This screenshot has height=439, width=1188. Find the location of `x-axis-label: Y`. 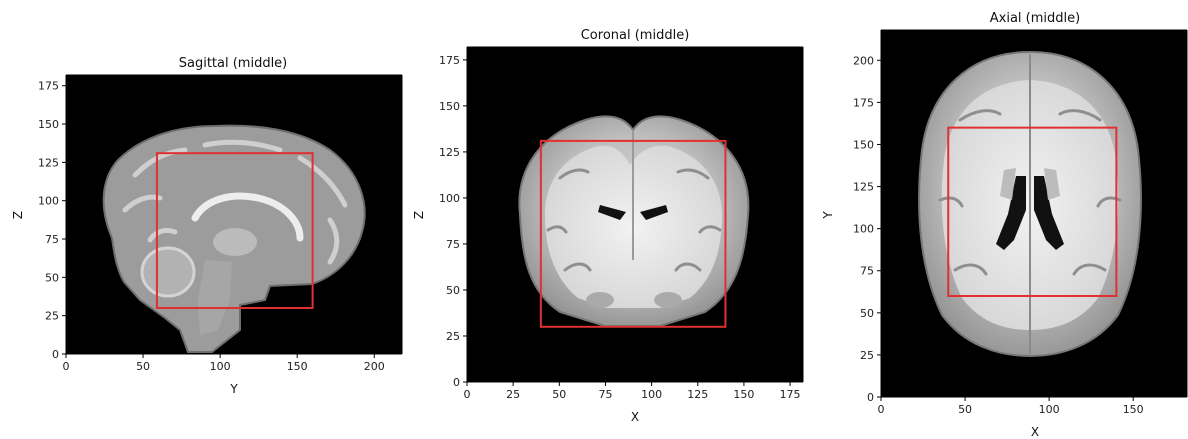

x-axis-label: Y is located at coordinates (233, 389).